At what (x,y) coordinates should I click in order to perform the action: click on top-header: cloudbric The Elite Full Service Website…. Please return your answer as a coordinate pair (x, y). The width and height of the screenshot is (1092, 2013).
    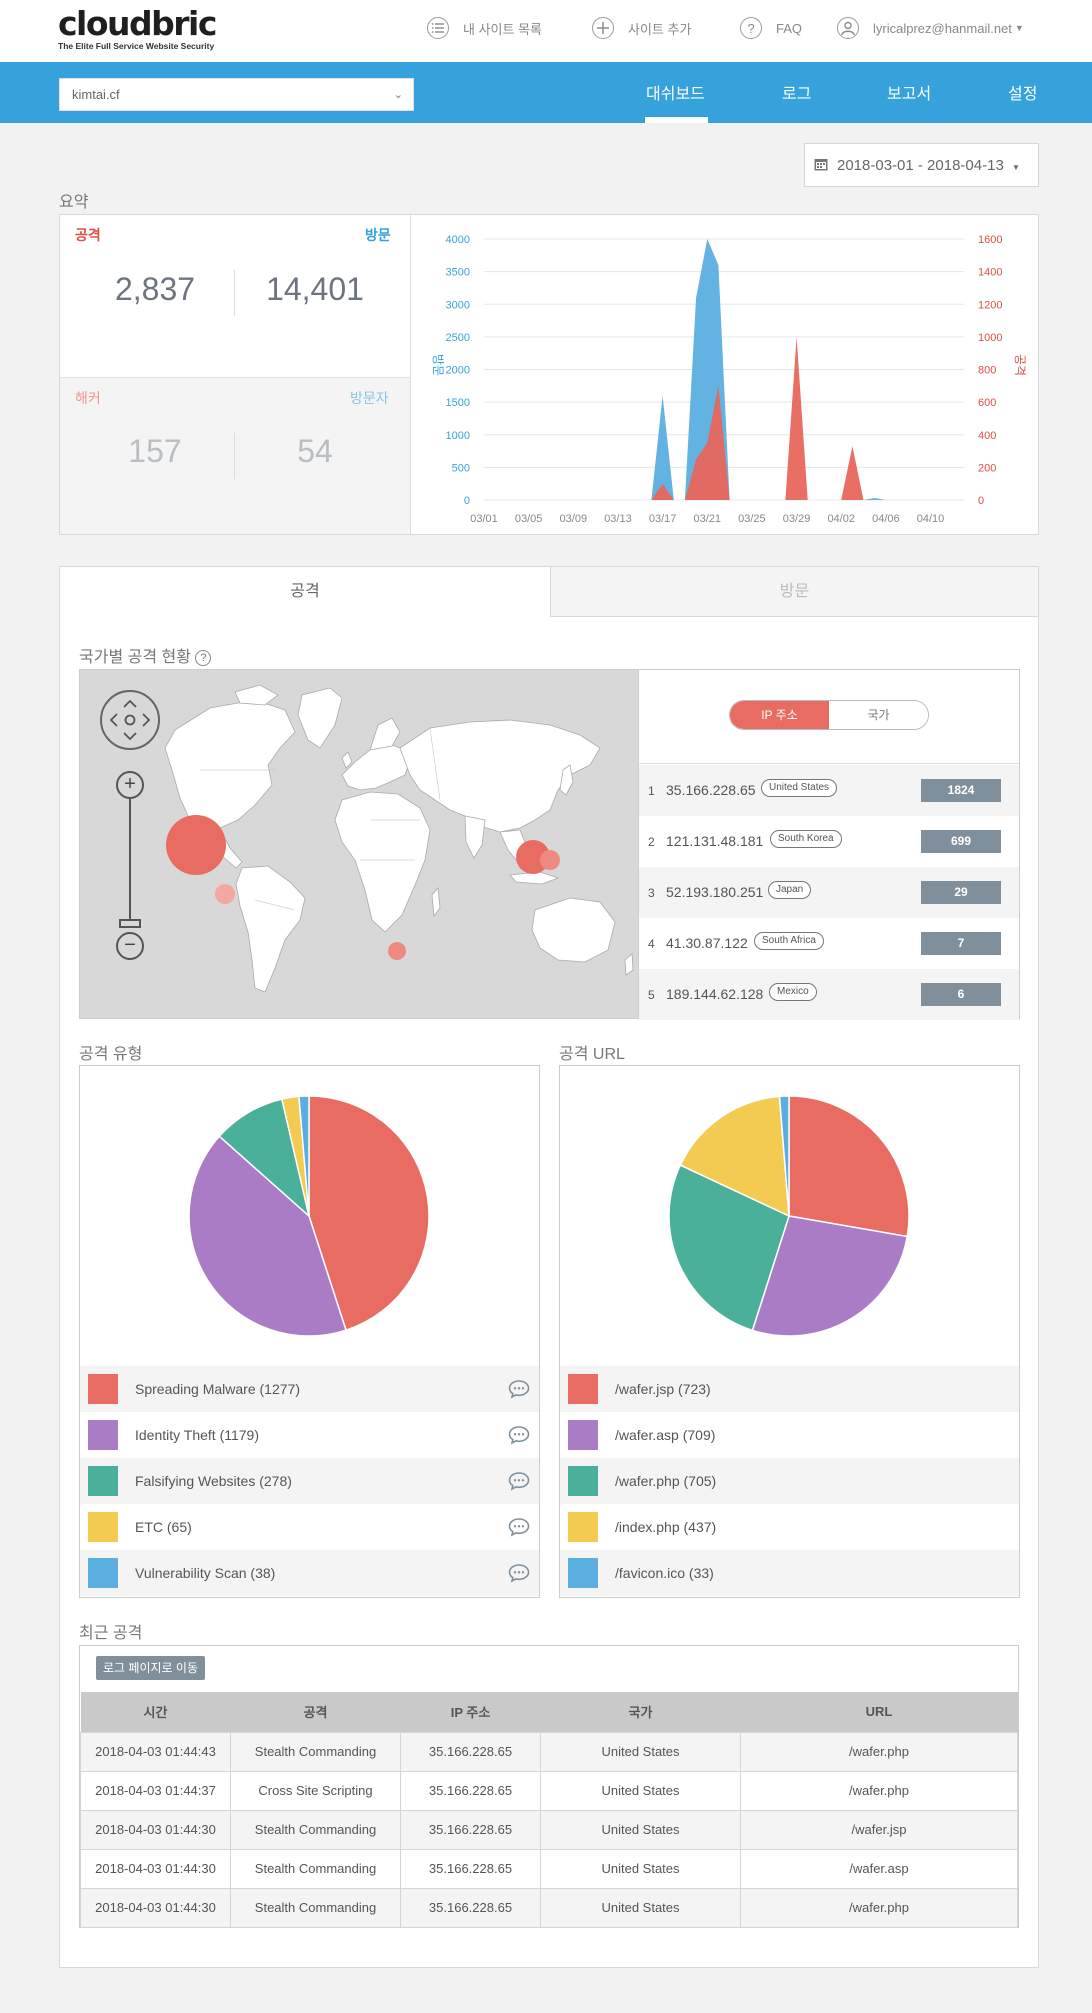
    Looking at the image, I should click on (546, 31).